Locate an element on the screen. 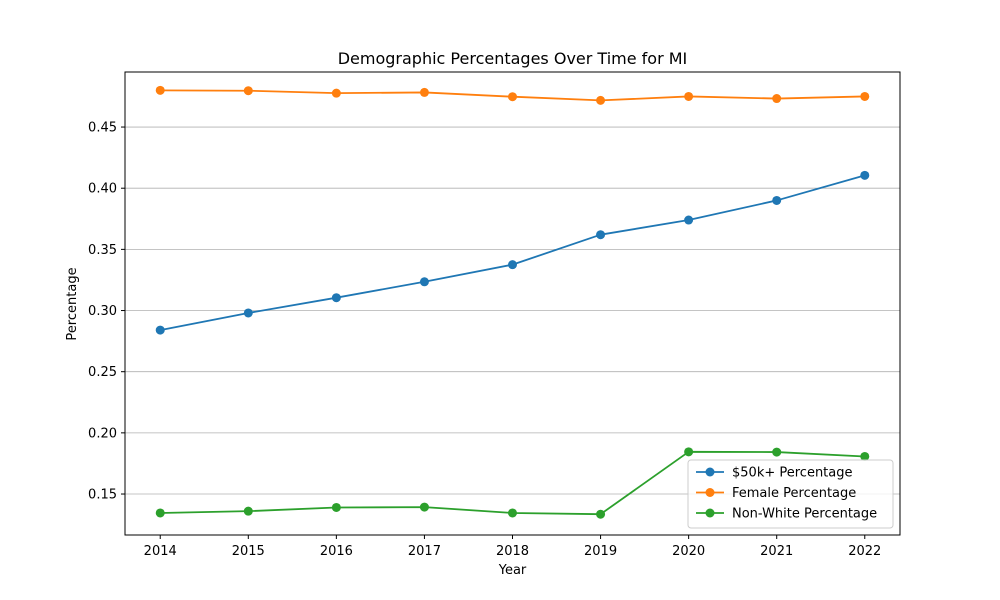  legend-box is located at coordinates (790, 494).